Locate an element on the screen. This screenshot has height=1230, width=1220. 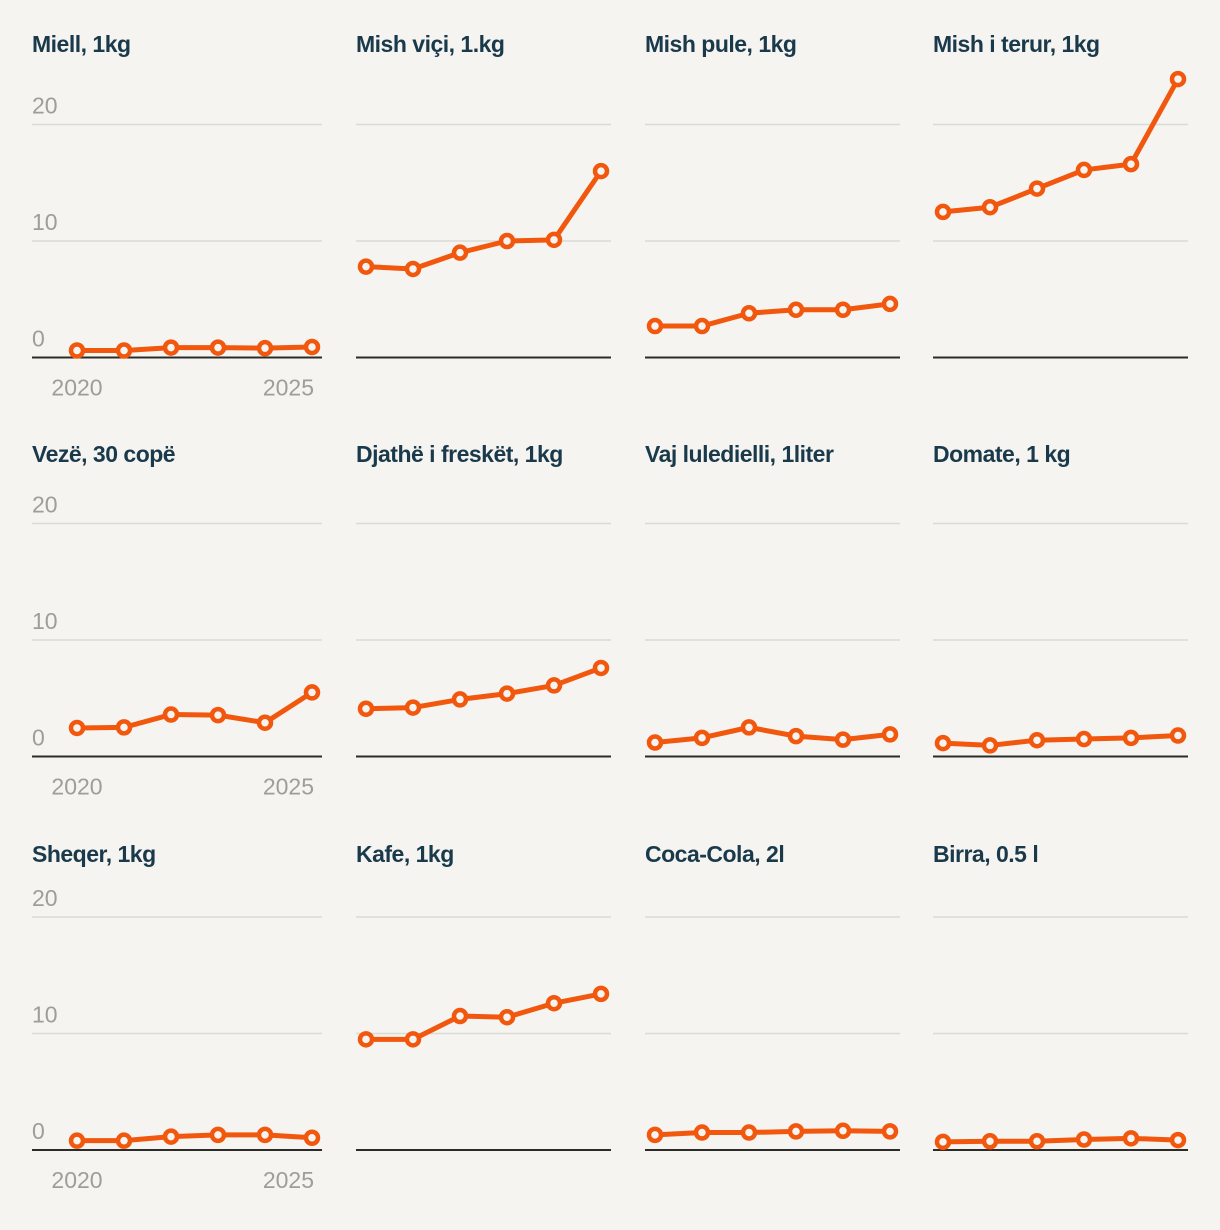
panel-title: Miell, 1kg is located at coordinates (81, 44).